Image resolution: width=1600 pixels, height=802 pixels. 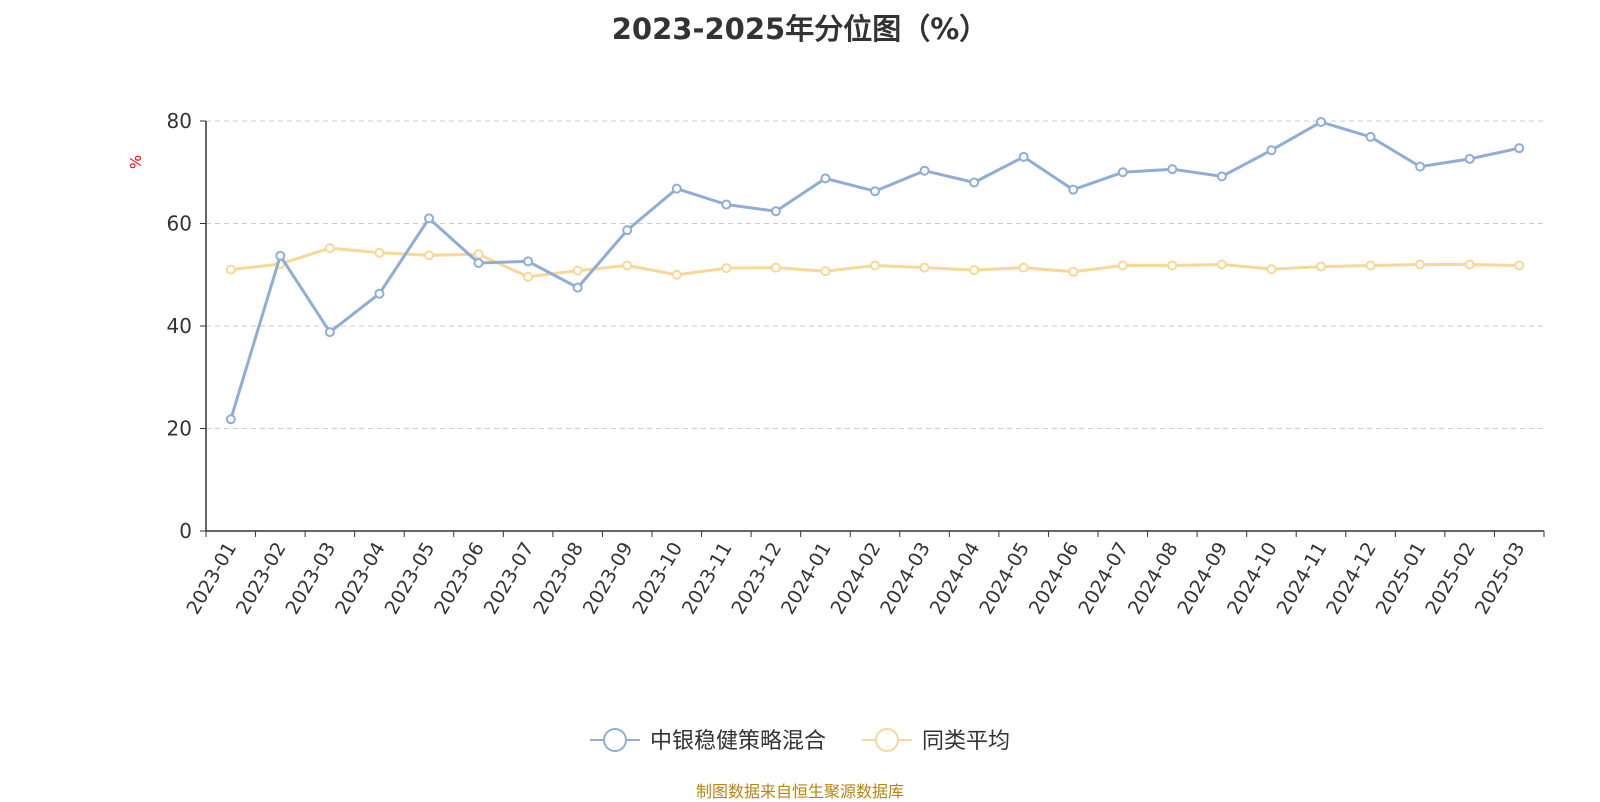 What do you see at coordinates (1500, 579) in the screenshot?
I see `x-tick-label: 2025-03` at bounding box center [1500, 579].